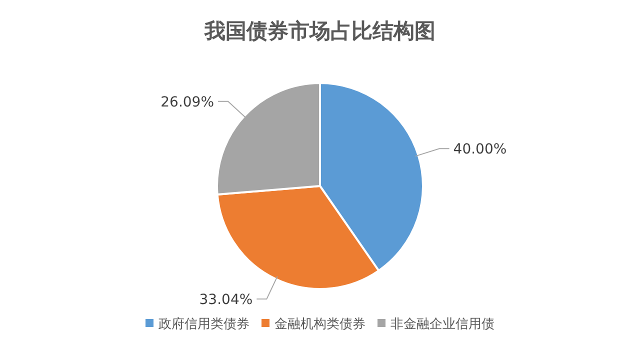 This screenshot has height=362, width=640. What do you see at coordinates (204, 324) in the screenshot?
I see `legend-label: 政府信用类债券` at bounding box center [204, 324].